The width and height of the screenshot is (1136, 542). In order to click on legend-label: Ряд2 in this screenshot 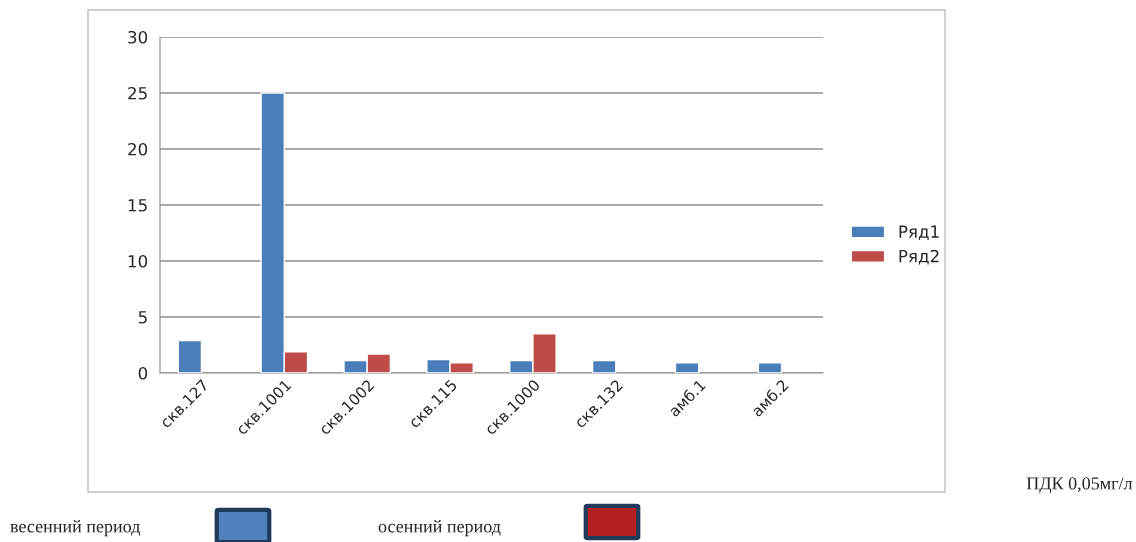, I will do `click(919, 257)`.